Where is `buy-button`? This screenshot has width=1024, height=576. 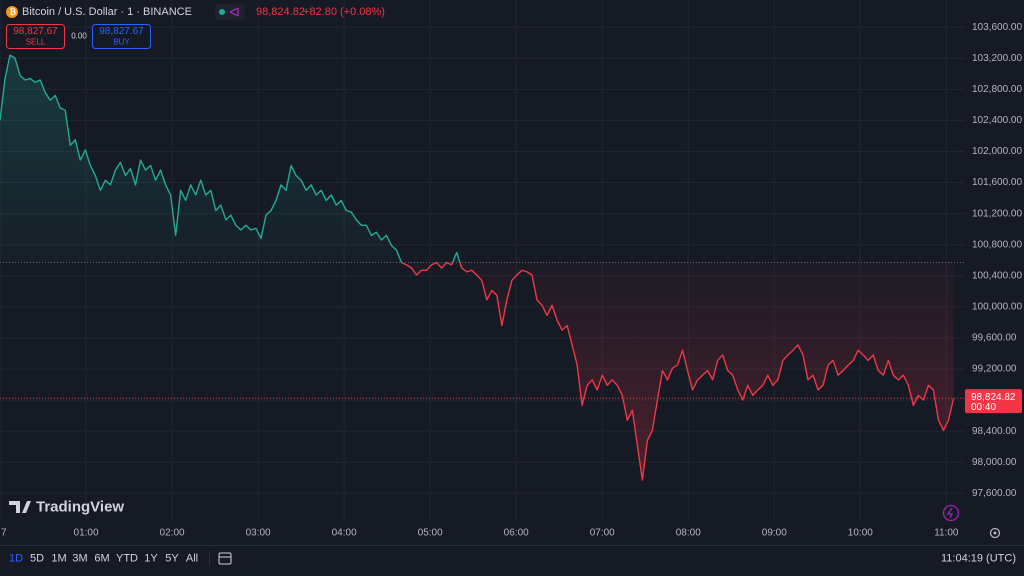
buy-button is located at coordinates (121, 36).